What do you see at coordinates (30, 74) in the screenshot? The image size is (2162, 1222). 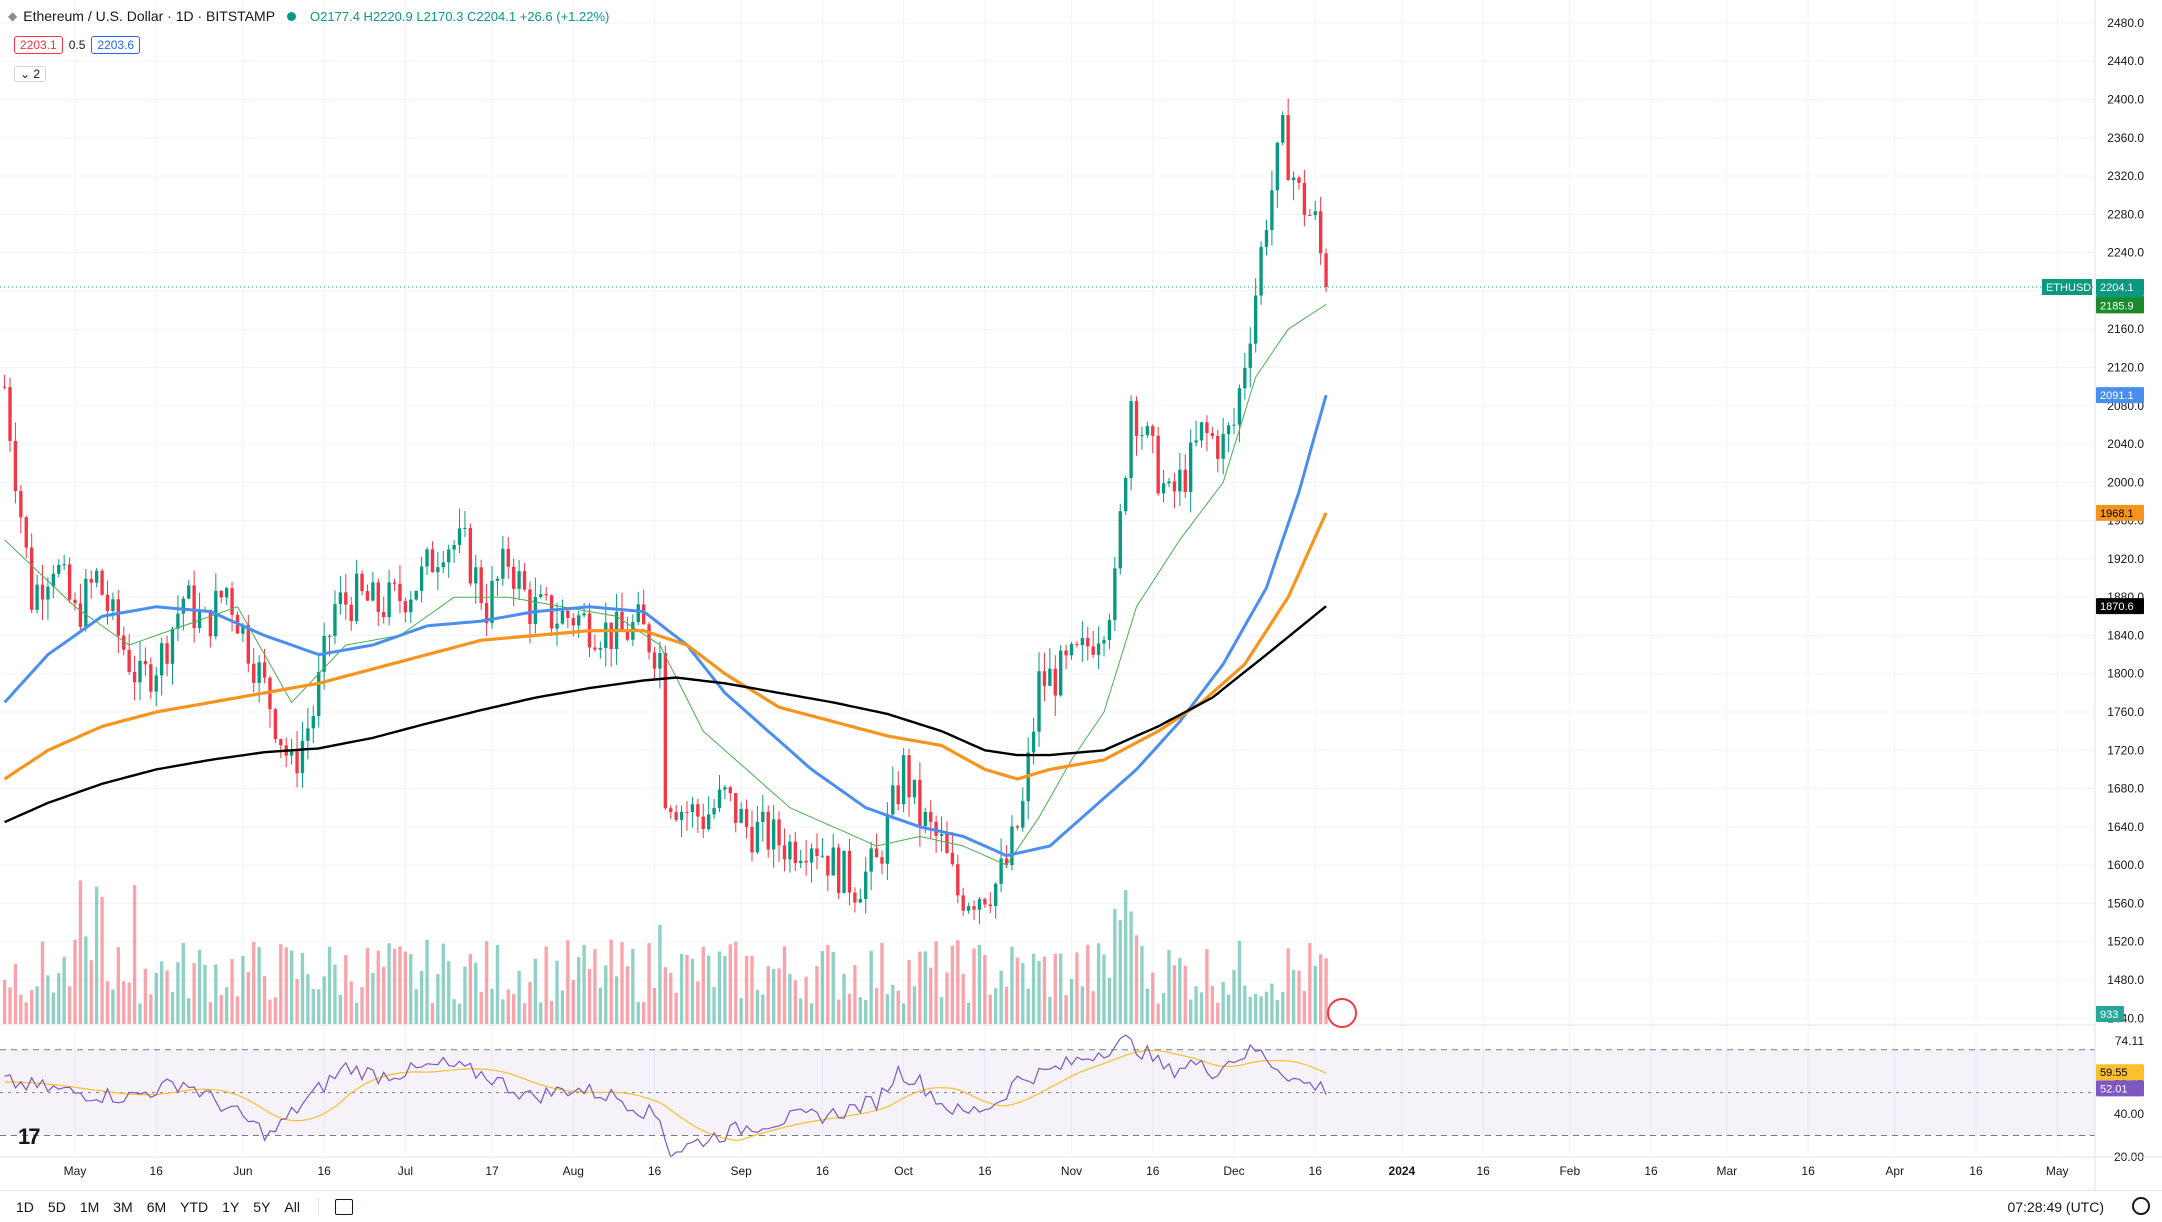 I see `indicators-collapse-button: ⌄ 2` at bounding box center [30, 74].